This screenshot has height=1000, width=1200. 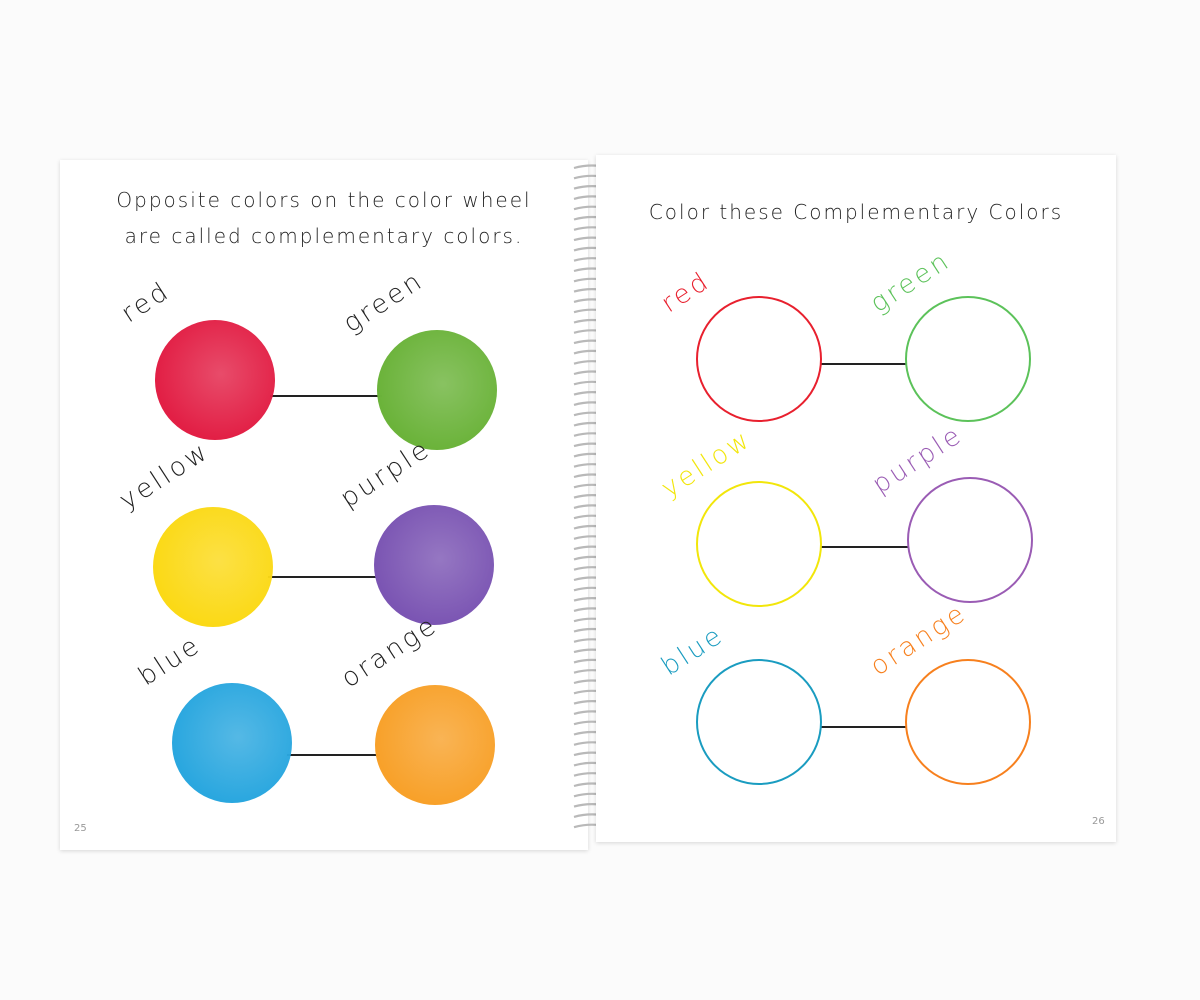 I want to click on color-label: yellow, so click(x=165, y=476).